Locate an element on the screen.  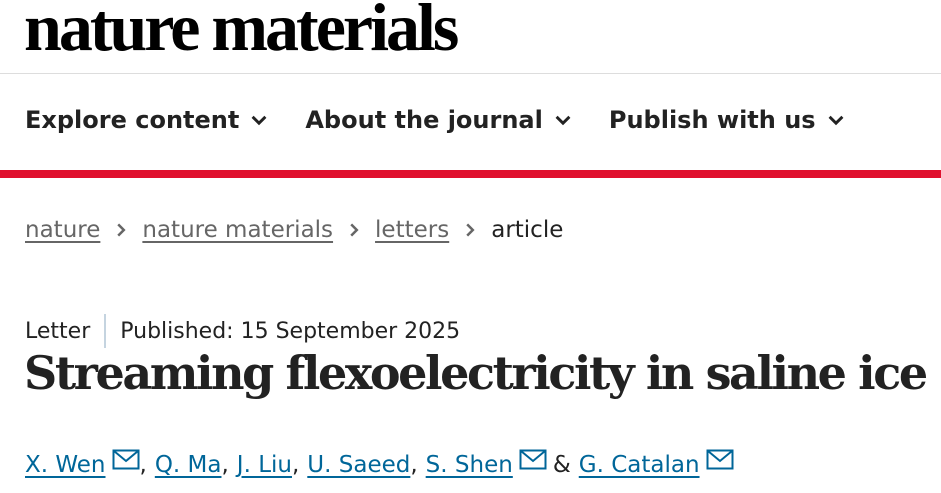
article-meta: Letter Published: 15 September 2025 is located at coordinates (242, 331).